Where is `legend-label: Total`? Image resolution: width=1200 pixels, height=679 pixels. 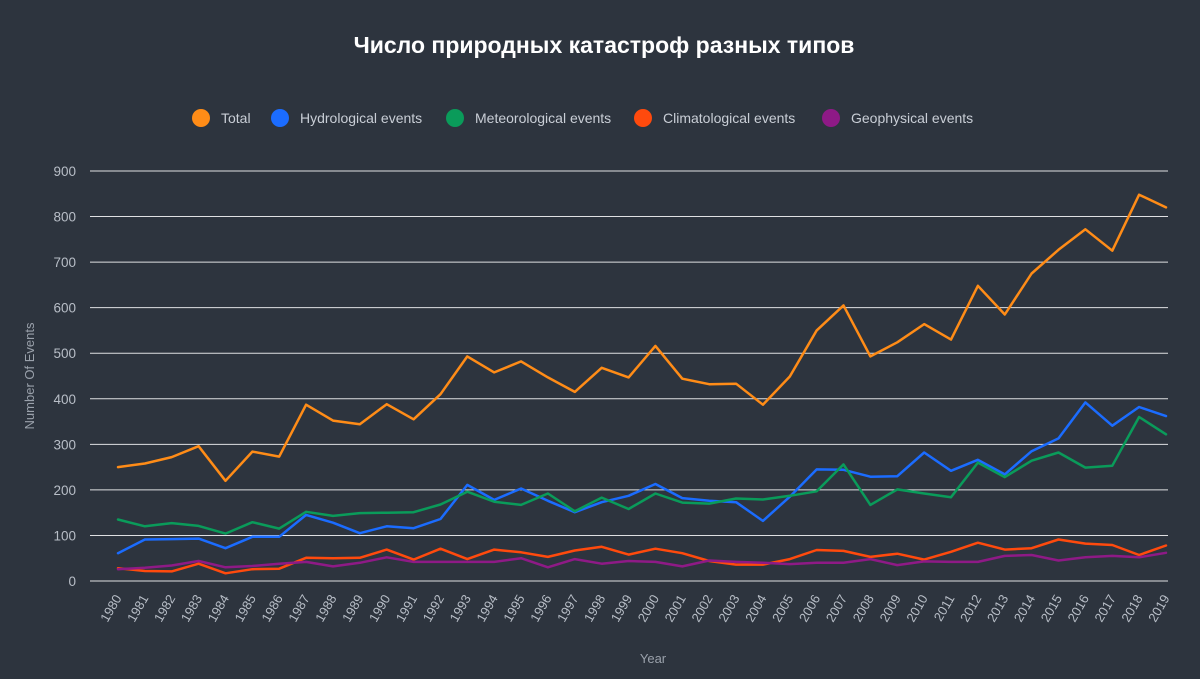
legend-label: Total is located at coordinates (236, 118).